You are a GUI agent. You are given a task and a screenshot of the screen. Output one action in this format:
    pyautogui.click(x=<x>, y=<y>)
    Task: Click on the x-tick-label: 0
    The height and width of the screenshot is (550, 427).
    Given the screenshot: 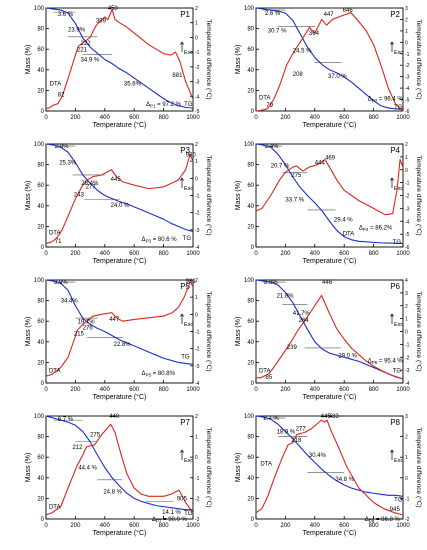 What is the action you would take?
    pyautogui.click(x=46, y=118)
    